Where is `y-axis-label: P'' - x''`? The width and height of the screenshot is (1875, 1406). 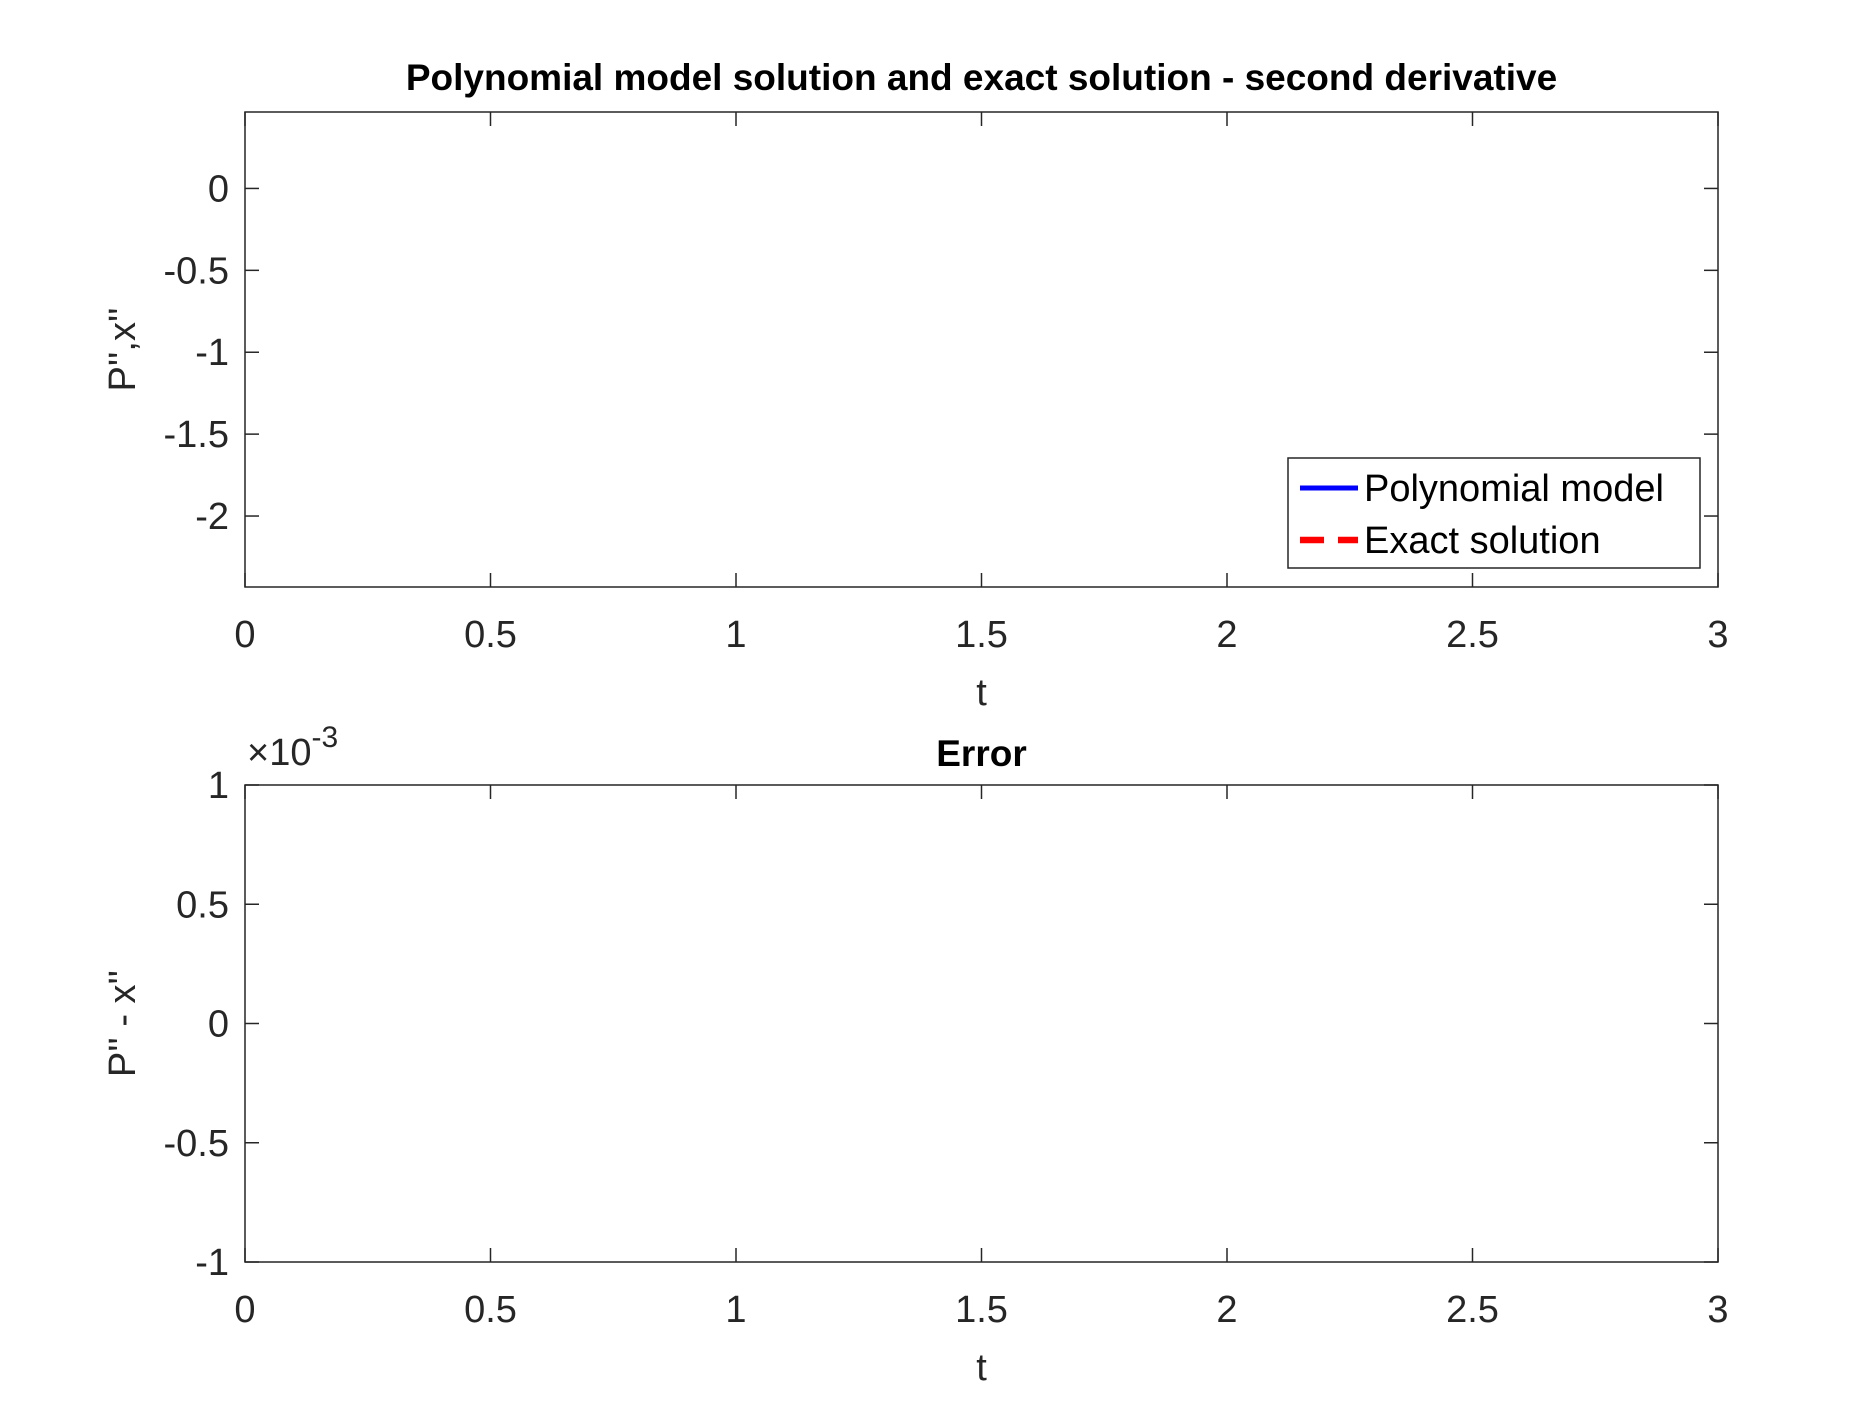
y-axis-label: P'' - x'' is located at coordinates (123, 1023).